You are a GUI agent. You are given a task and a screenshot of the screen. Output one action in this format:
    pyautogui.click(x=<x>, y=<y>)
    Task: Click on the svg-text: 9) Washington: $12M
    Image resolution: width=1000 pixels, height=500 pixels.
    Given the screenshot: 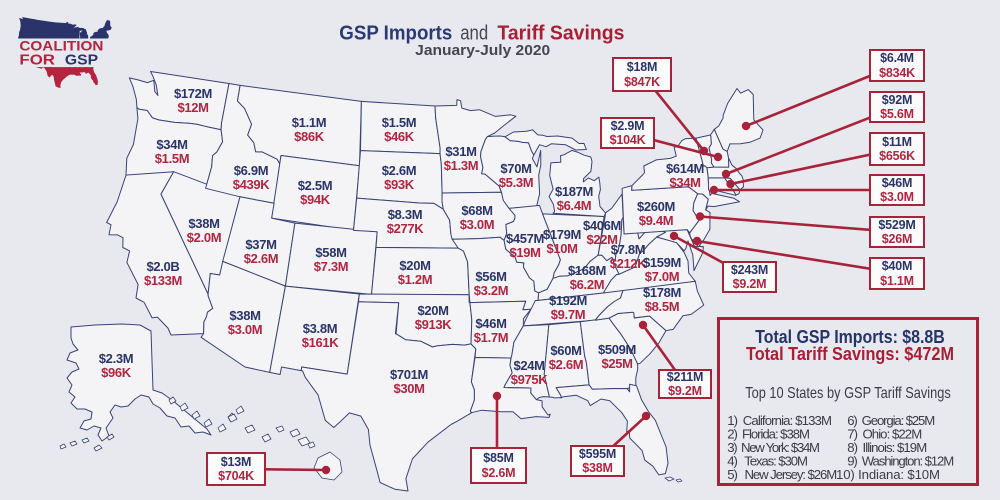 What is the action you would take?
    pyautogui.click(x=900, y=460)
    